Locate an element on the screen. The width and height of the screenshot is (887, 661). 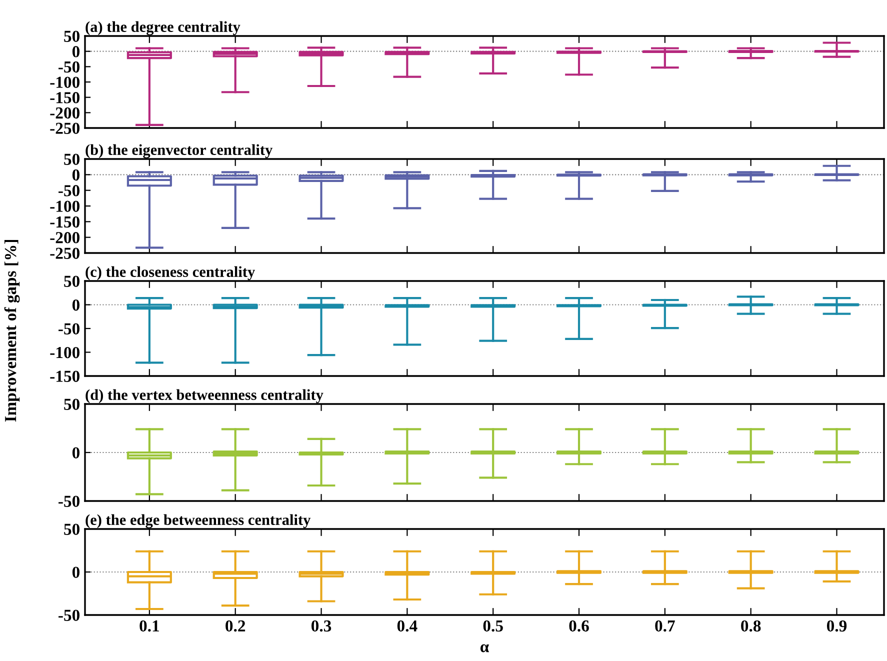
x-tick-label: 0.6 is located at coordinates (579, 626).